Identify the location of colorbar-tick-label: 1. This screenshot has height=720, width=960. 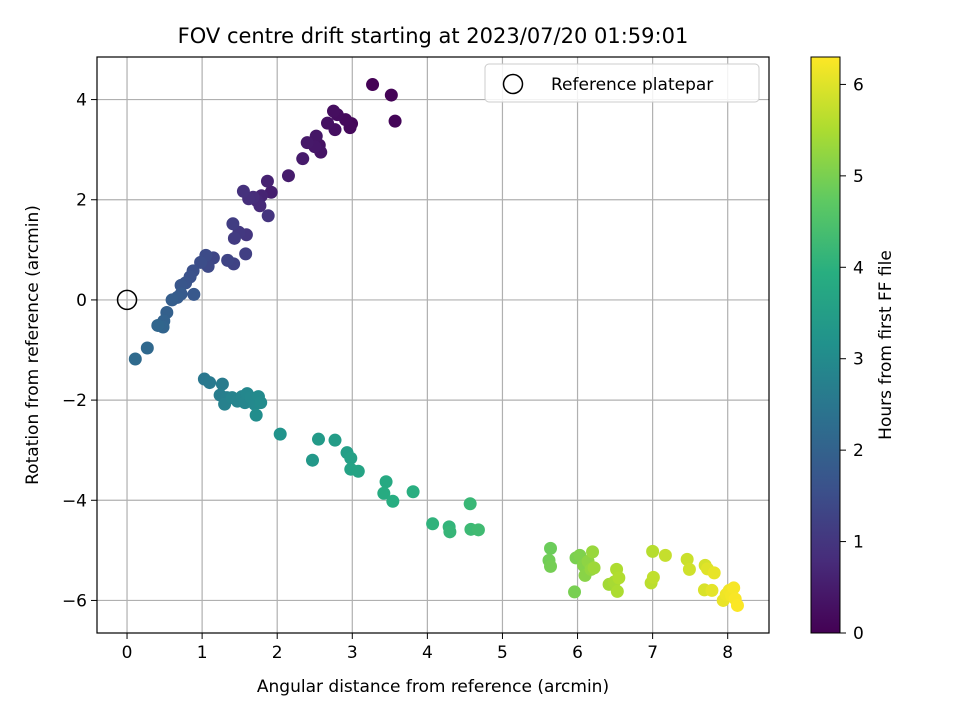
(858, 543).